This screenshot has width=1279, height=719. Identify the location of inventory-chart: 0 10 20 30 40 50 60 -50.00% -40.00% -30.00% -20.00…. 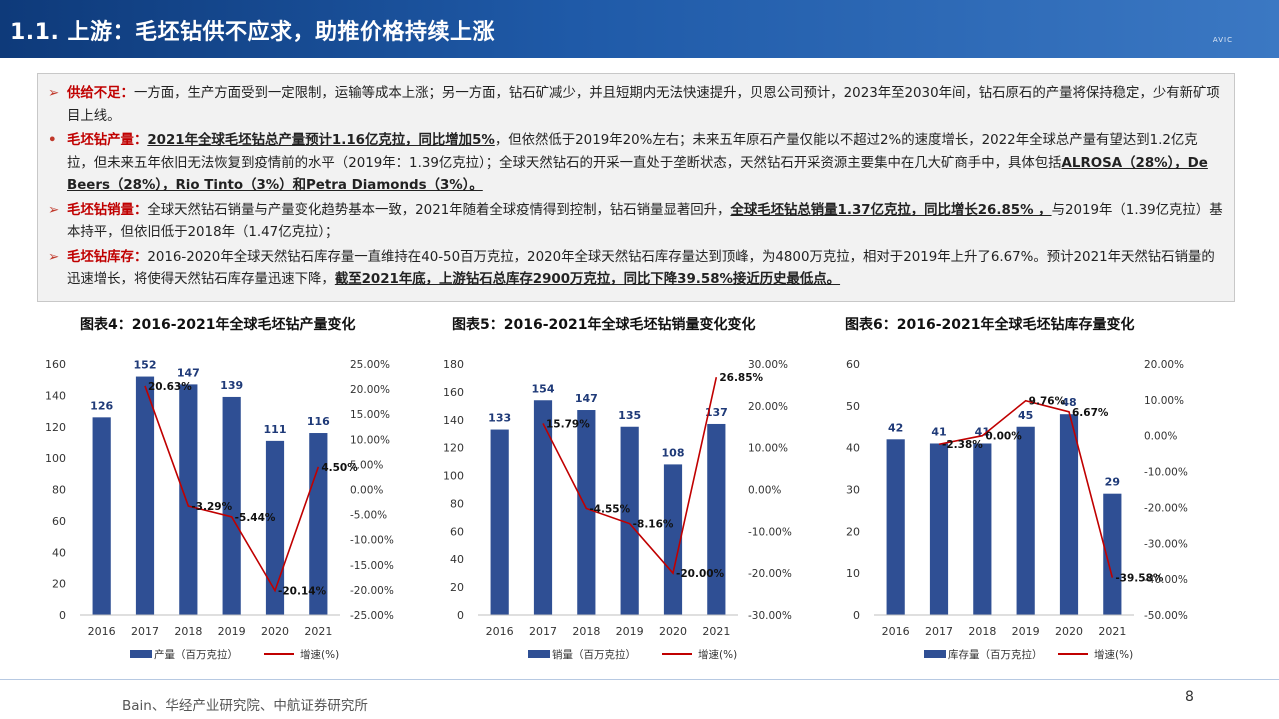
(1017, 509).